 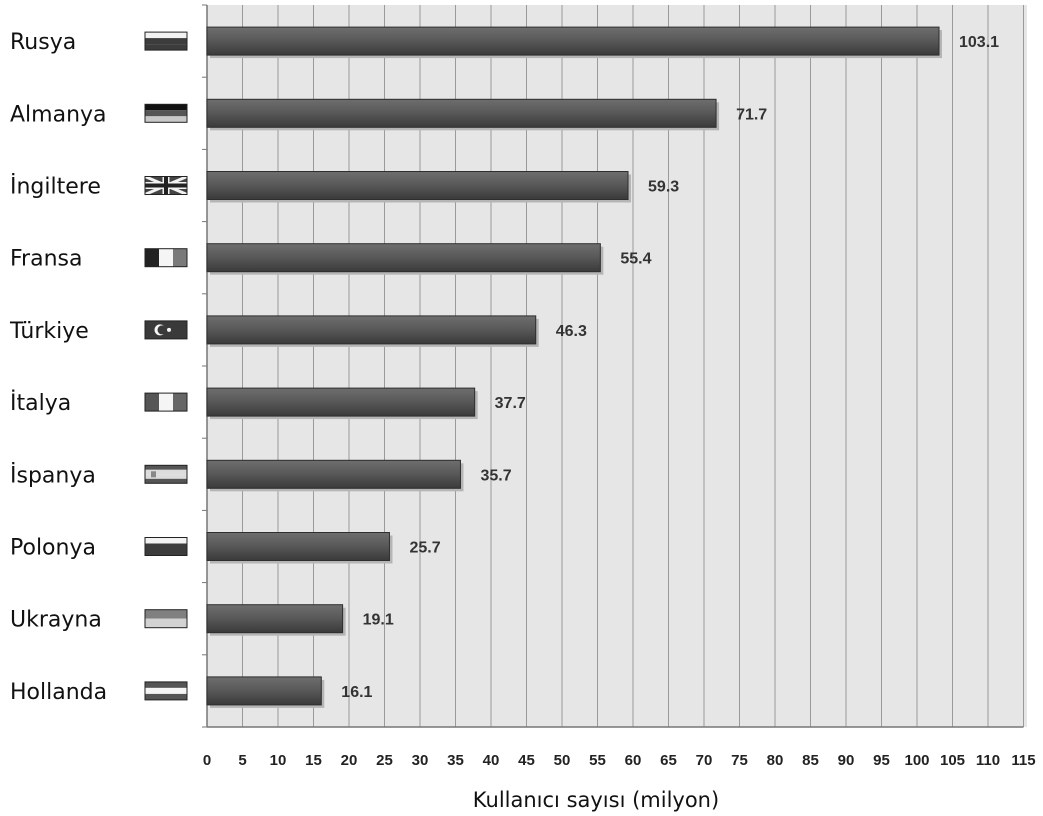 What do you see at coordinates (846, 760) in the screenshot?
I see `x-tick-label: 90` at bounding box center [846, 760].